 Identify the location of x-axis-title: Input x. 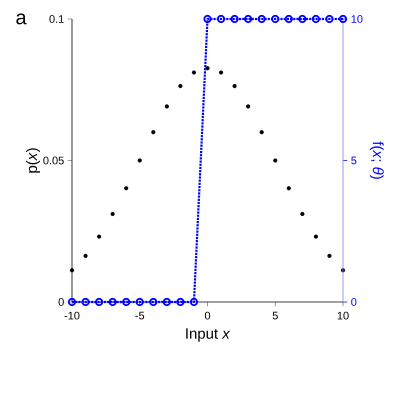
(208, 335).